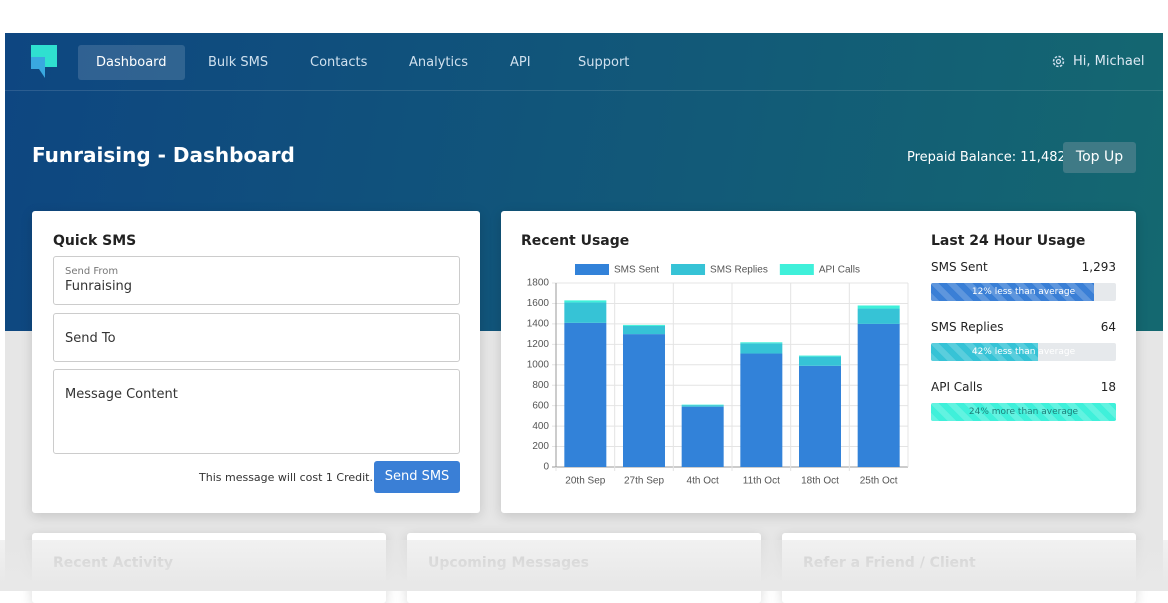  I want to click on balance-label: Prepaid Balance:, so click(962, 157).